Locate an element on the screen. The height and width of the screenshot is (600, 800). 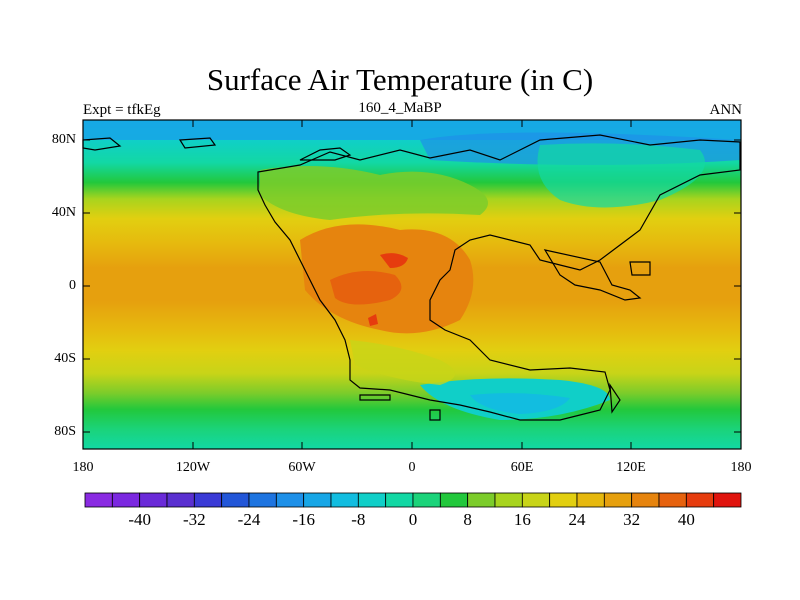
lon-label-60w: 60W is located at coordinates (302, 467).